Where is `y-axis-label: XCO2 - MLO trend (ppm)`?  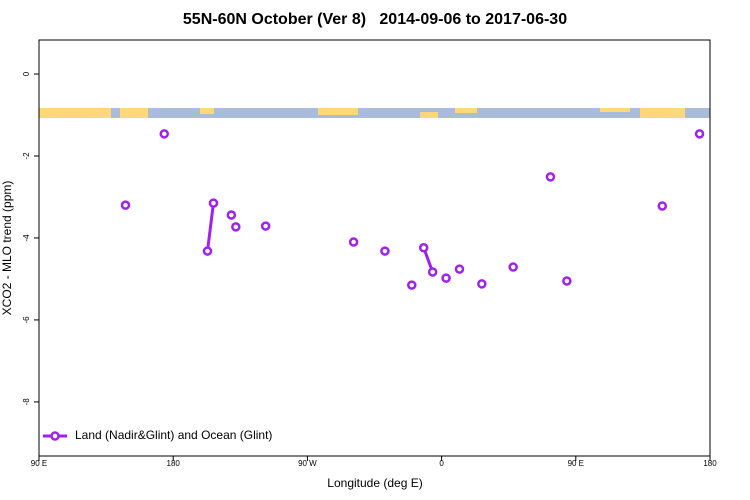 y-axis-label: XCO2 - MLO trend (ppm) is located at coordinates (7, 248).